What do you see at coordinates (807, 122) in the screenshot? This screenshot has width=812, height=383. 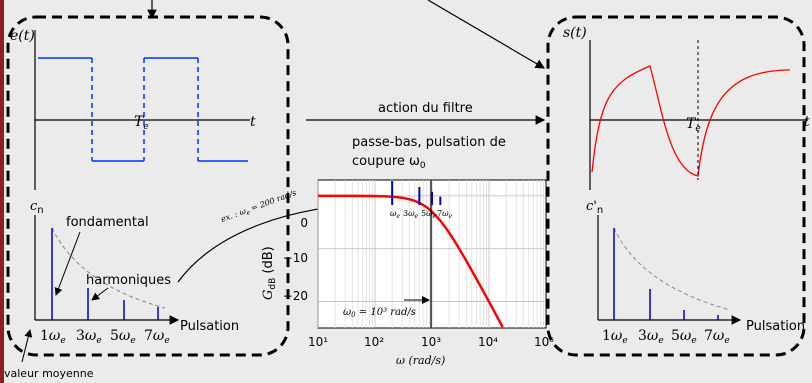 I see `output-time-axis-label: t` at bounding box center [807, 122].